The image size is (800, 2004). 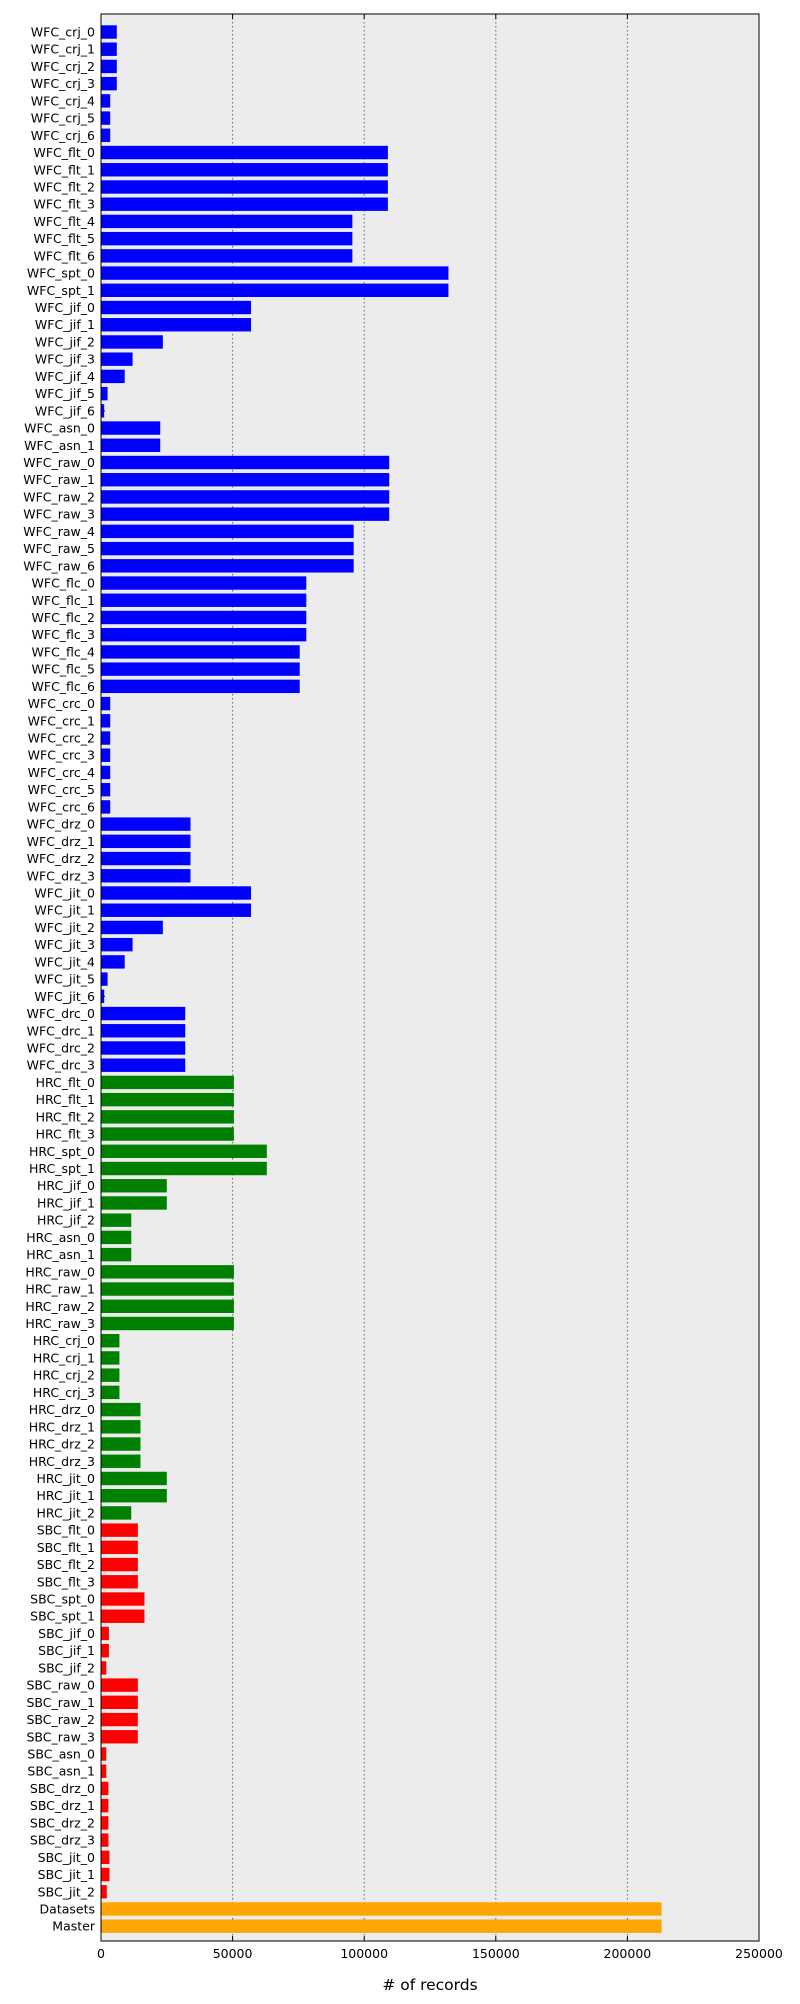 I want to click on y-tick-label: HRC_asn_1, so click(x=60, y=1254).